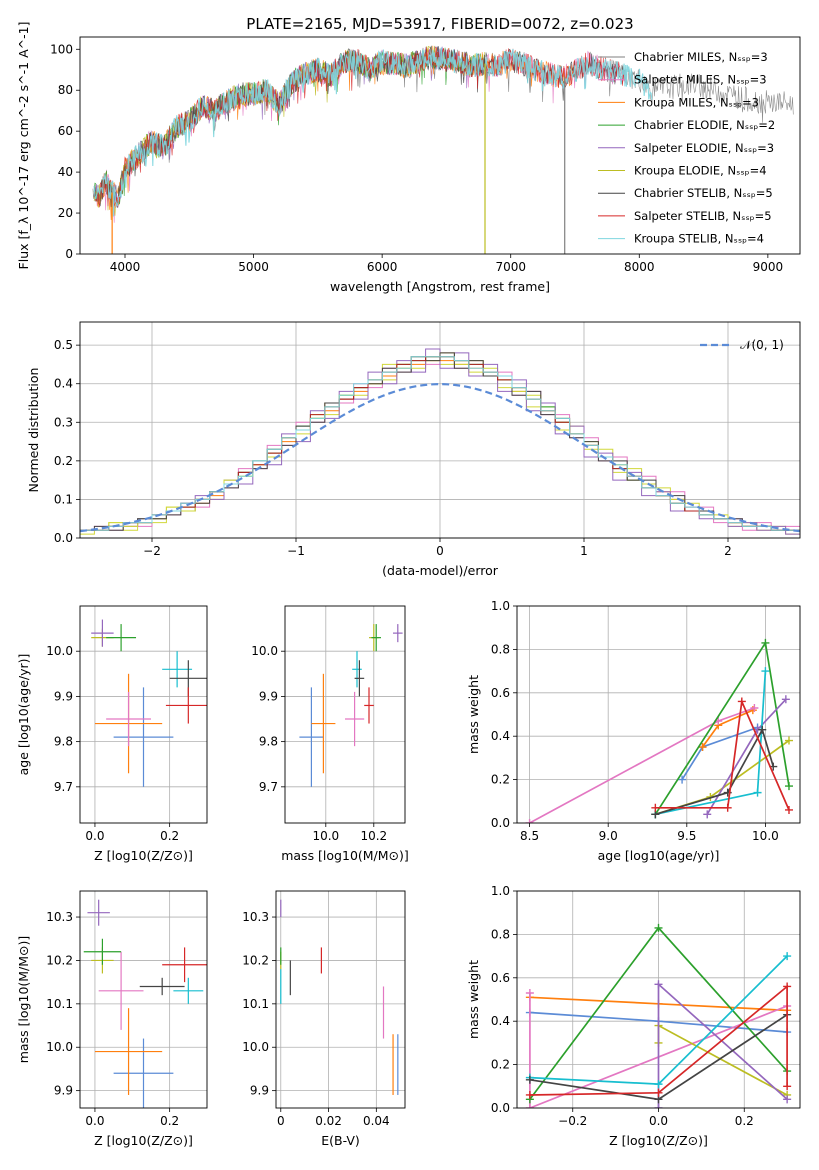 This screenshot has width=819, height=1170. Describe the element at coordinates (65, 90) in the screenshot. I see `y-tick-label: 80` at that location.